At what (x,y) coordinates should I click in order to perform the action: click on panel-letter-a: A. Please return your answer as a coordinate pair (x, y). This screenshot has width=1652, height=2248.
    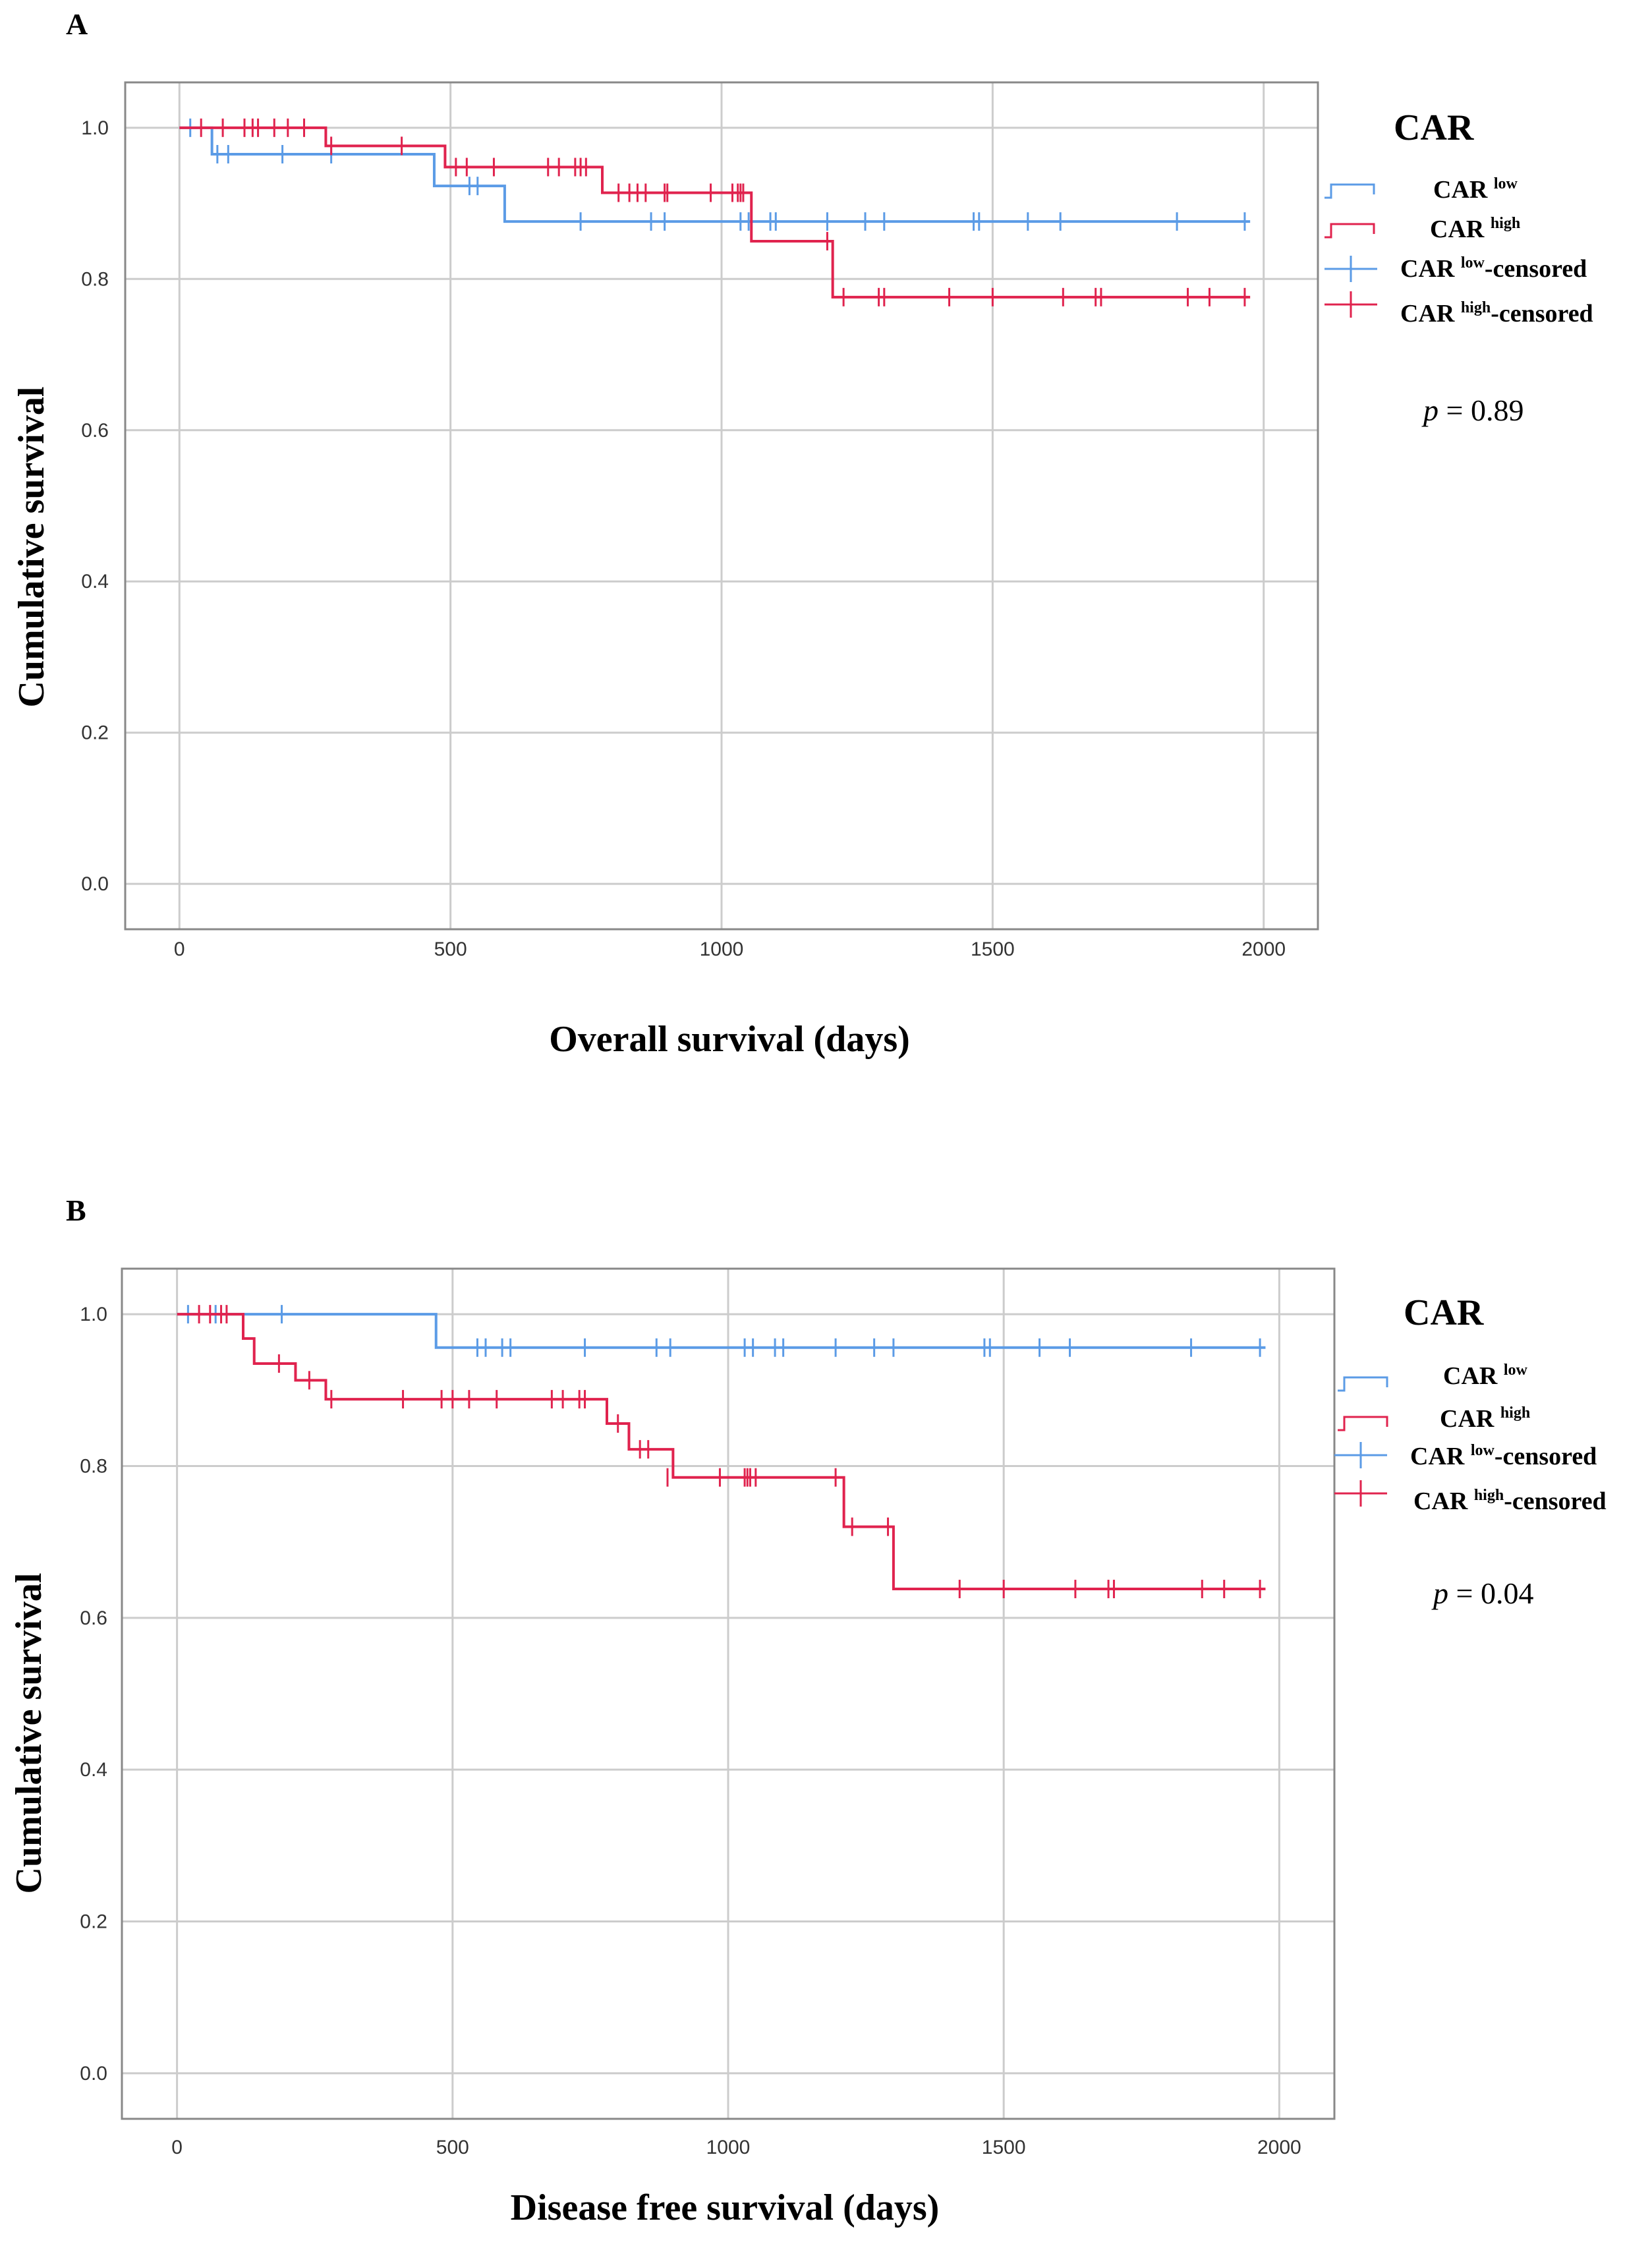
    Looking at the image, I should click on (77, 24).